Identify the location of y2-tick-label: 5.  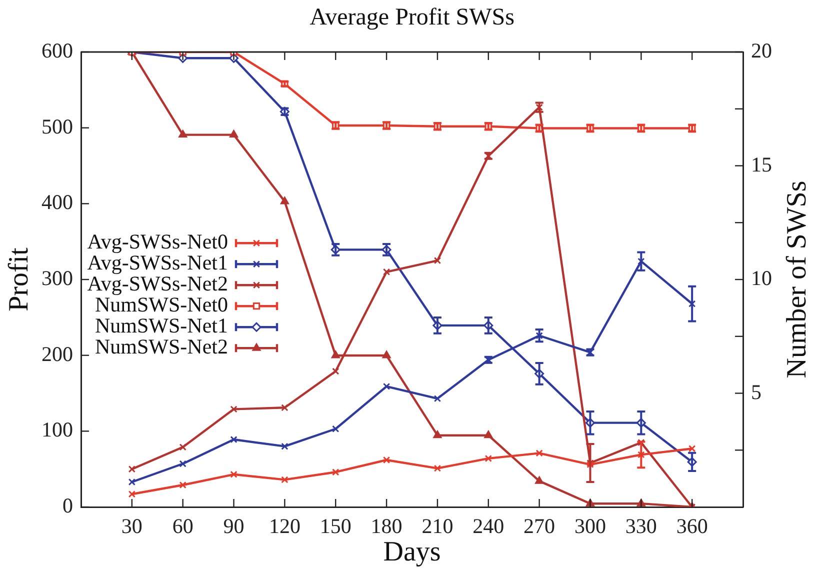
(756, 392).